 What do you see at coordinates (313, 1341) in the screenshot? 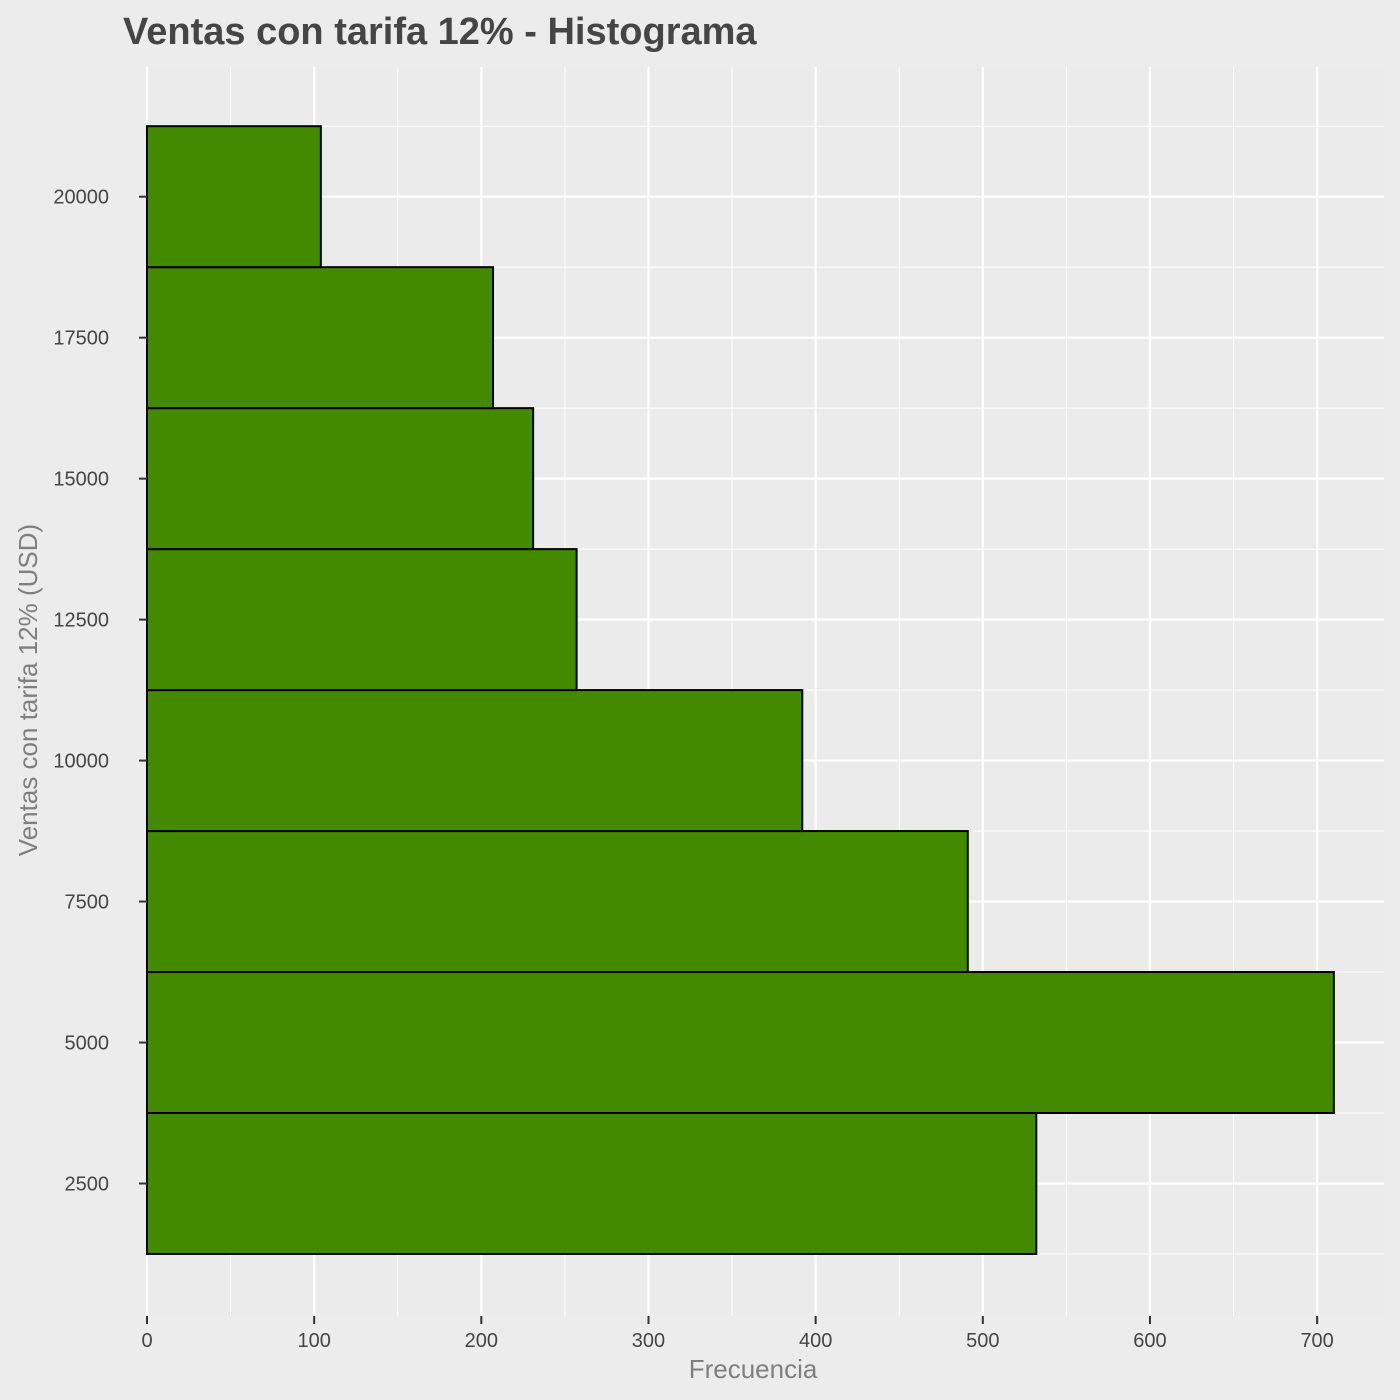
I see `x-tick-label: 100` at bounding box center [313, 1341].